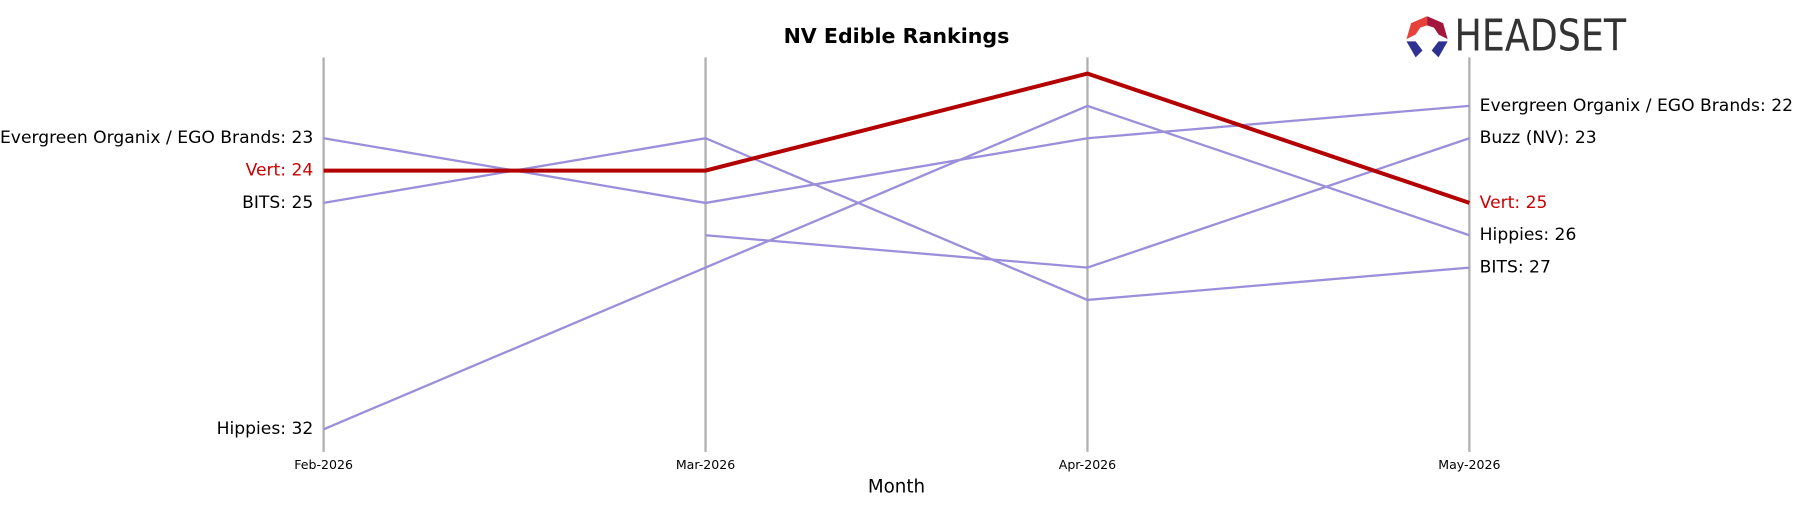  What do you see at coordinates (1541, 37) in the screenshot?
I see `logo-text: HEADSET` at bounding box center [1541, 37].